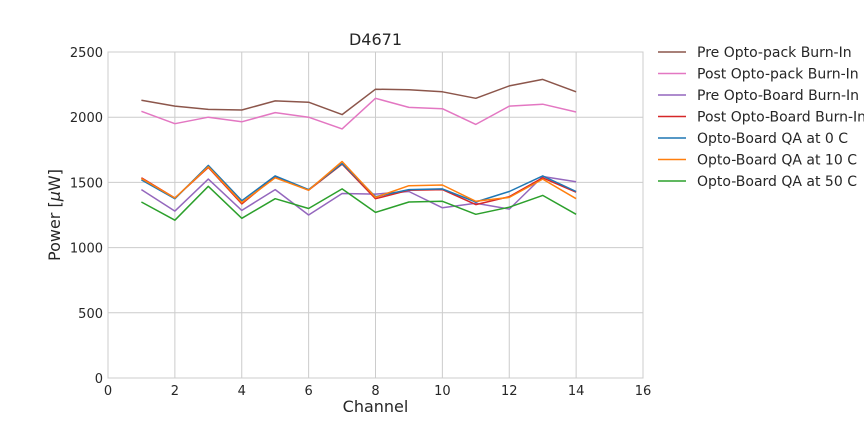 The height and width of the screenshot is (432, 864). What do you see at coordinates (359, 203) in the screenshot?
I see `series-line-opto-board-qa-at-50-c` at bounding box center [359, 203].